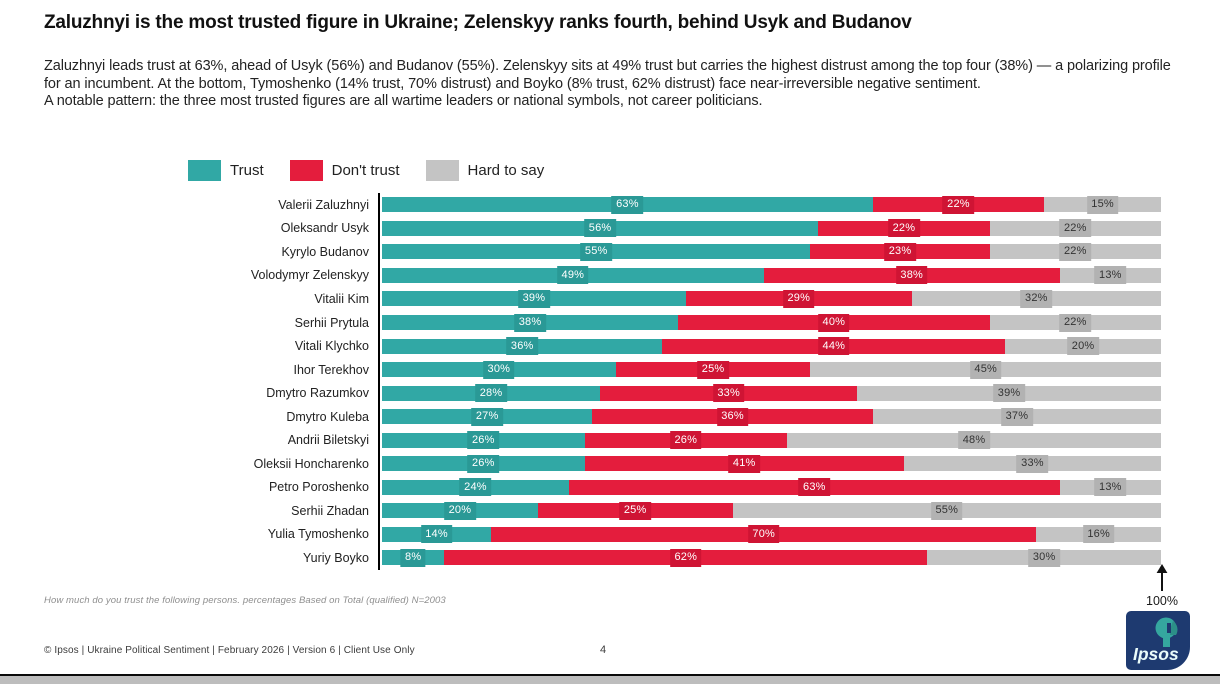  What do you see at coordinates (331, 322) in the screenshot?
I see `row-label: Serhii Prytula` at bounding box center [331, 322].